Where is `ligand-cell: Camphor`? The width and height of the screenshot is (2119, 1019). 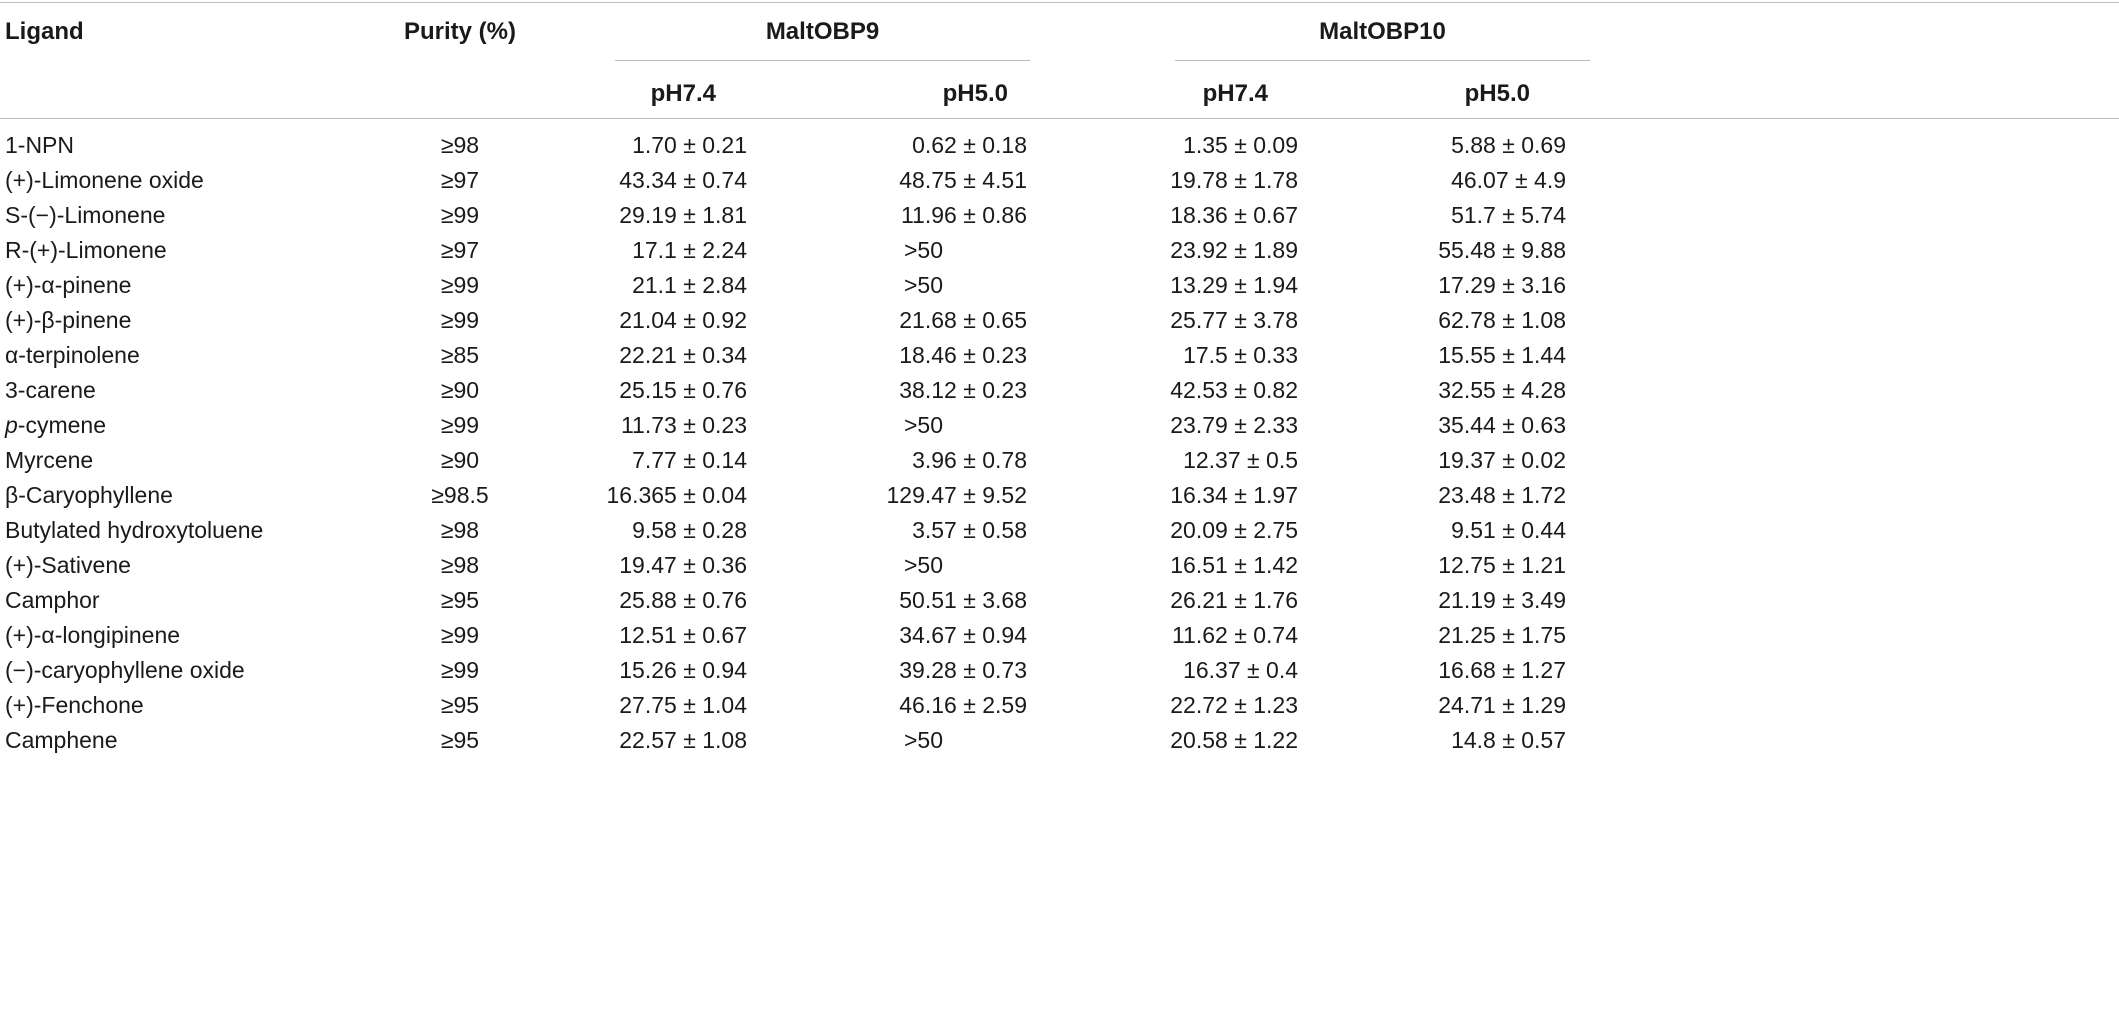
ligand-cell: Camphor is located at coordinates (52, 600).